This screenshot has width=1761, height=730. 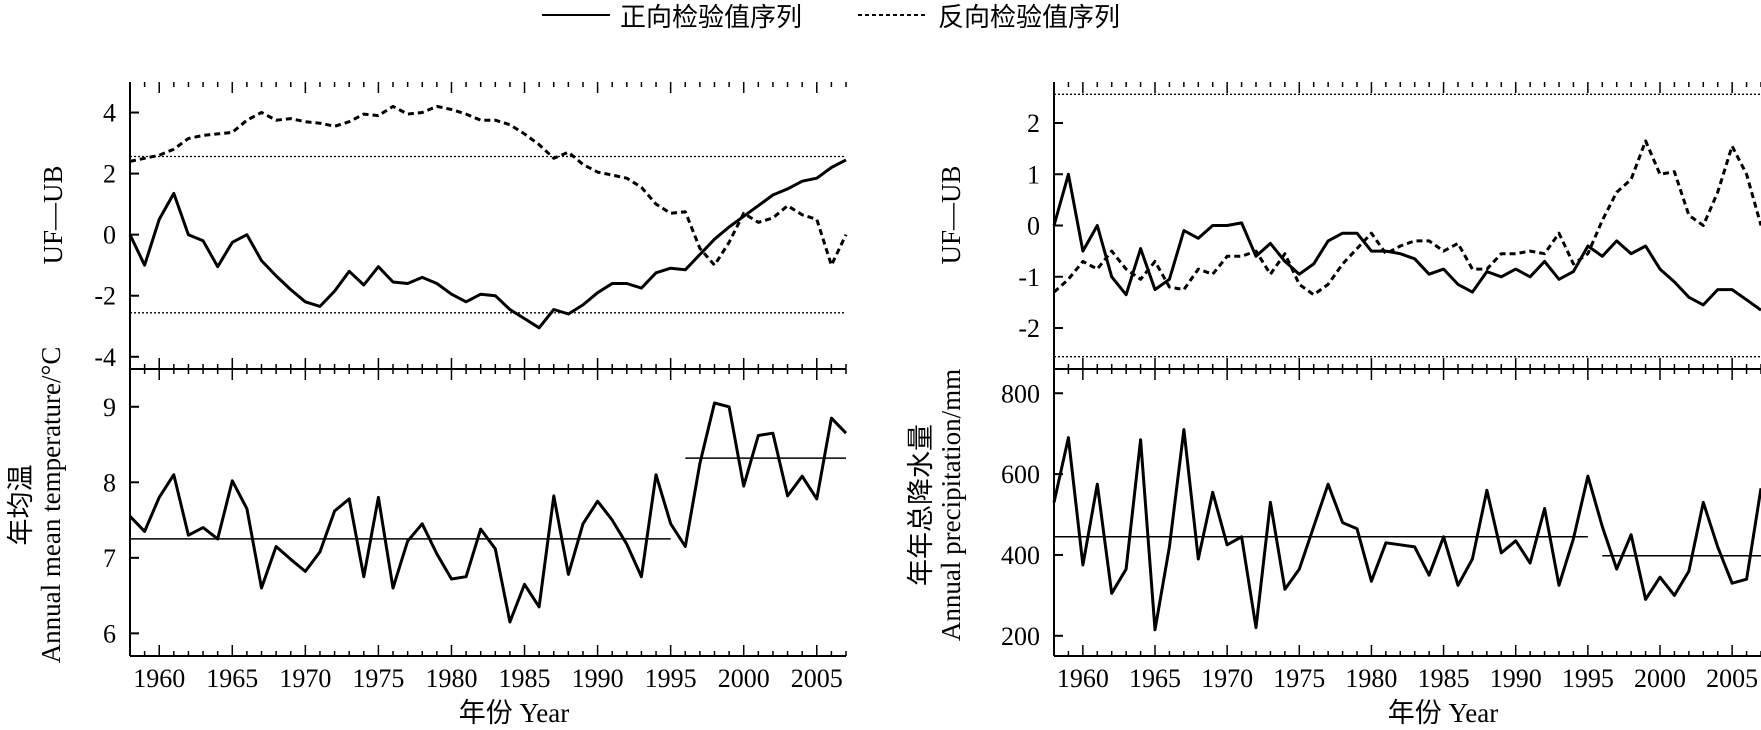 What do you see at coordinates (951, 505) in the screenshot?
I see `right-bottom-ylabel-en: Annual precipitation/mm` at bounding box center [951, 505].